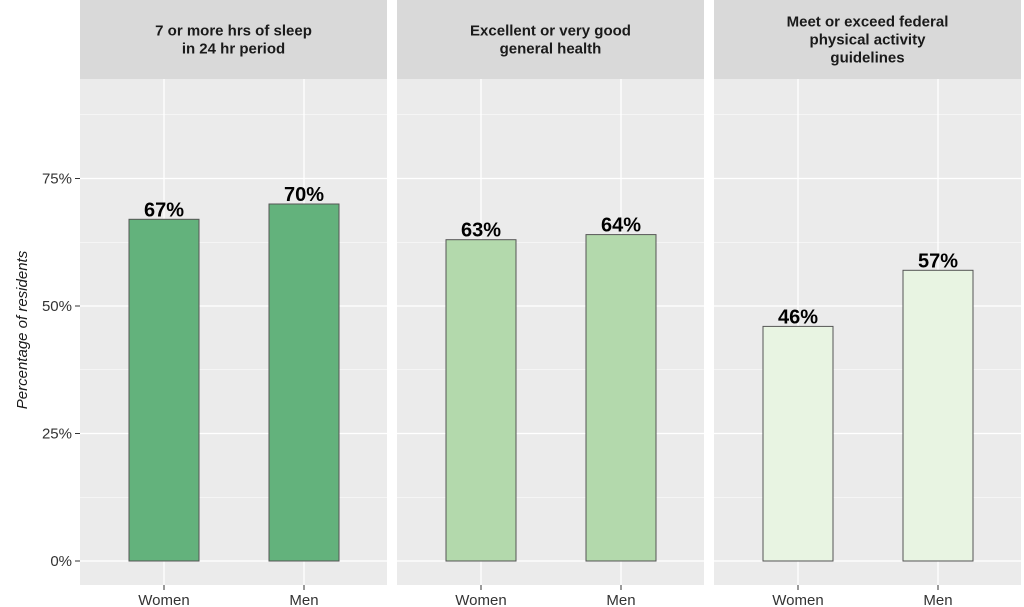 The image size is (1024, 607). I want to click on facet-title-line: guidelines, so click(867, 58).